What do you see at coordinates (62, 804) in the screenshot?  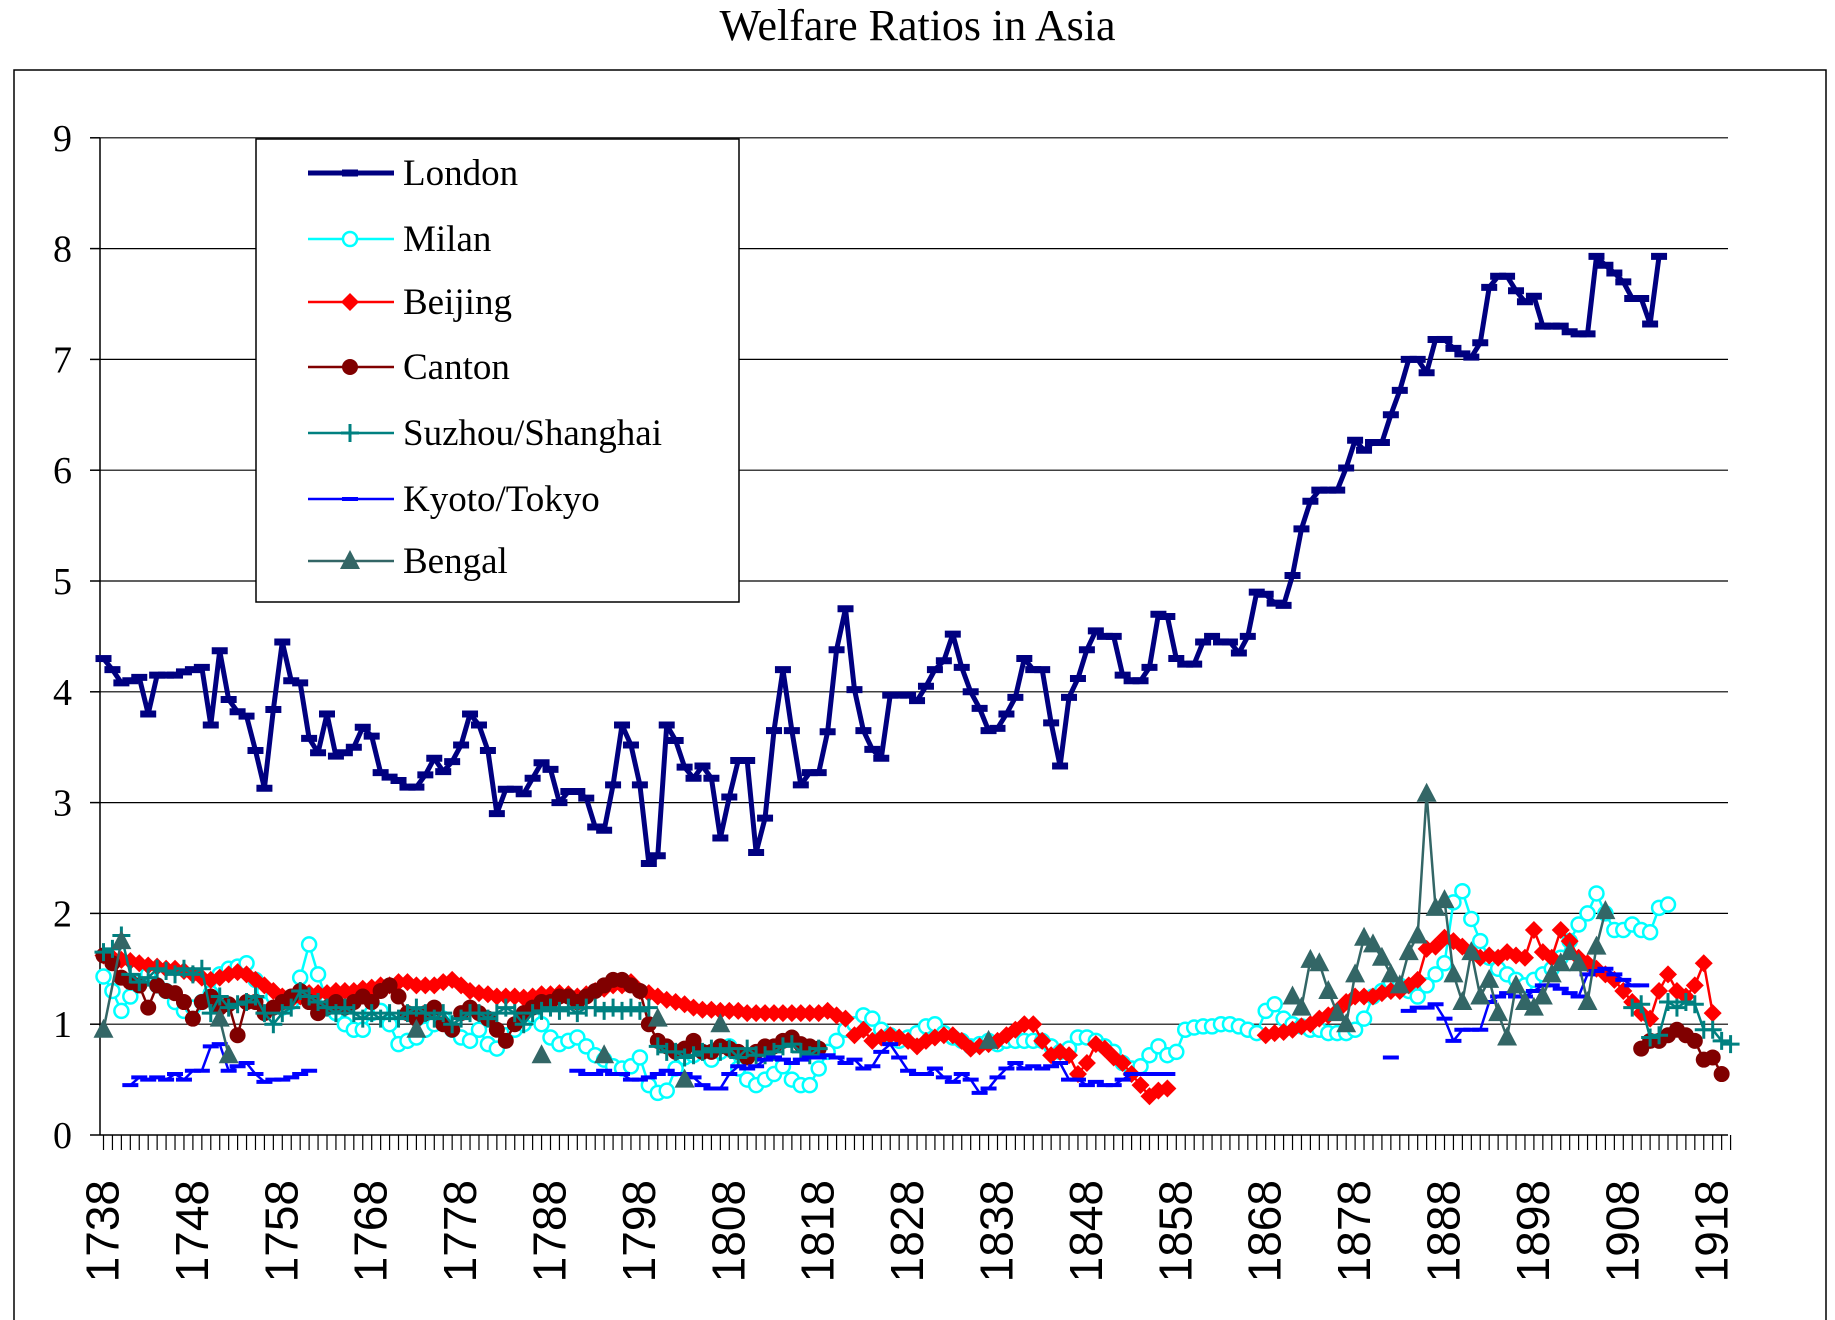 I see `y-tick-label: 3` at bounding box center [62, 804].